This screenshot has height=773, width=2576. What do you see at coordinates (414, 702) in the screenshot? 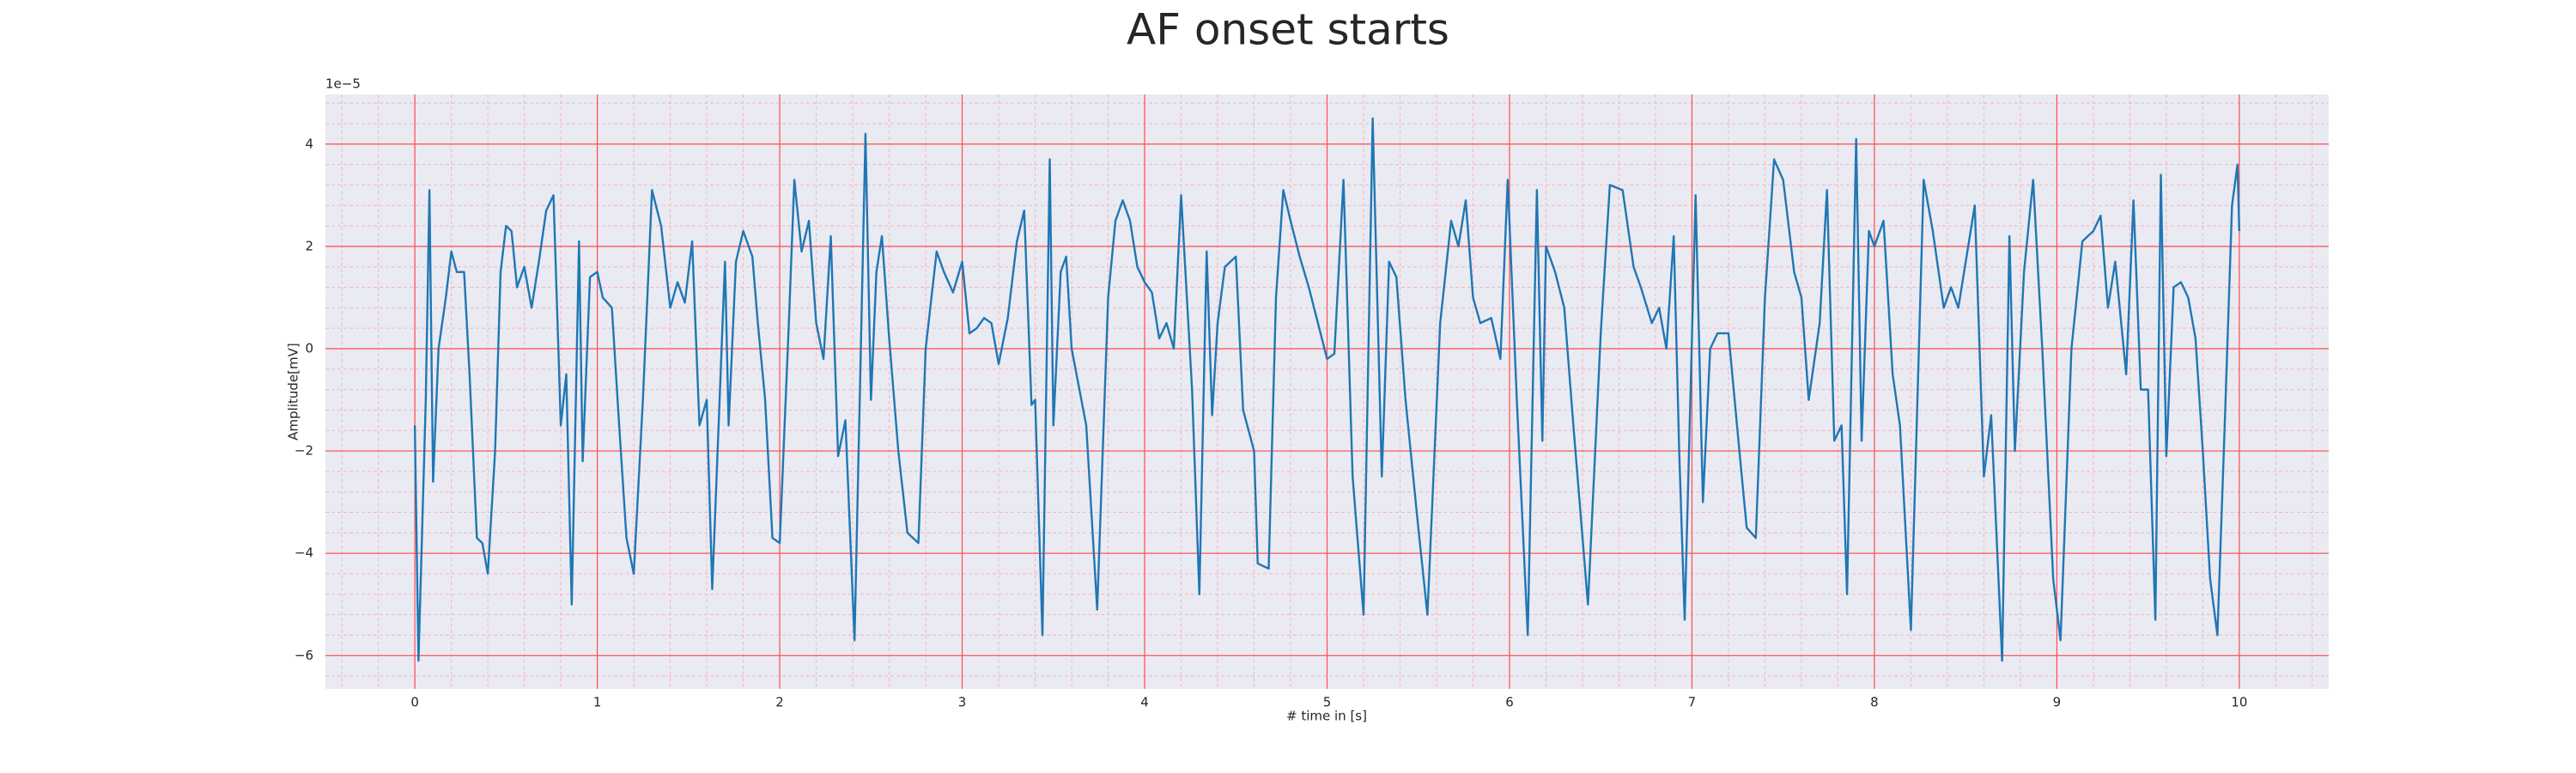
I see `x-tick-label: 0` at bounding box center [414, 702].